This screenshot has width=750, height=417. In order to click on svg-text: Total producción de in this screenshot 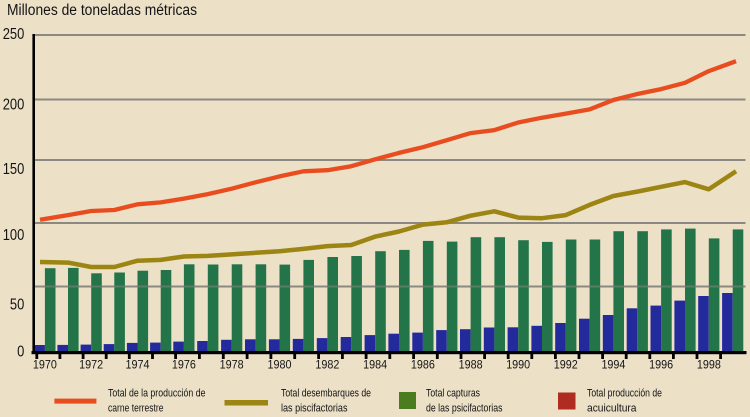, I will do `click(624, 393)`.